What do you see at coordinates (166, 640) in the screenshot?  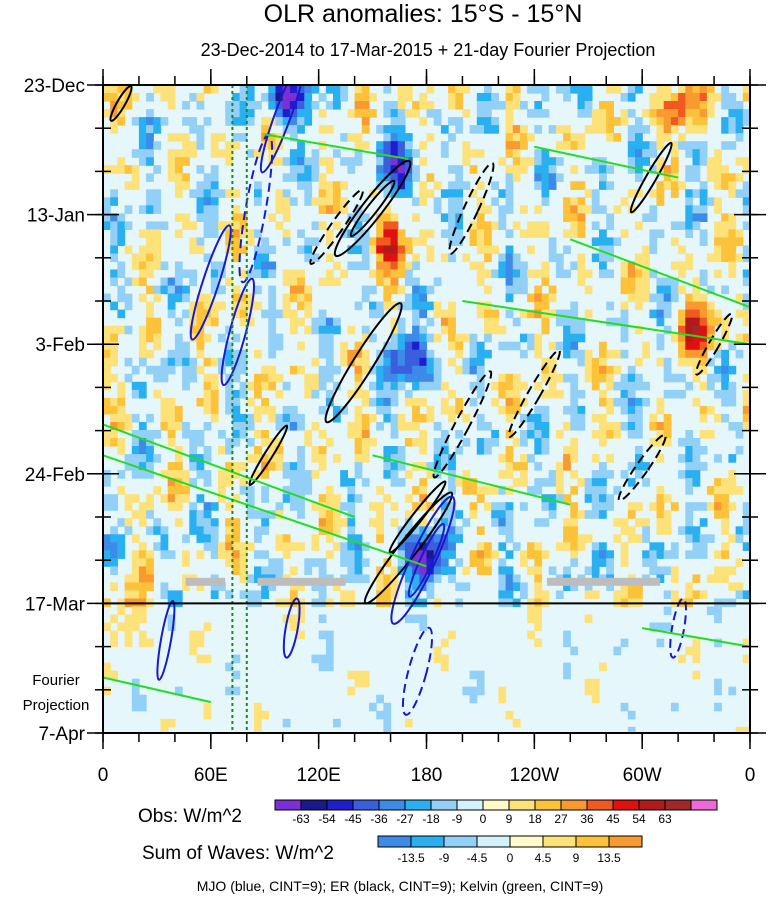 I see `mjo-contour` at bounding box center [166, 640].